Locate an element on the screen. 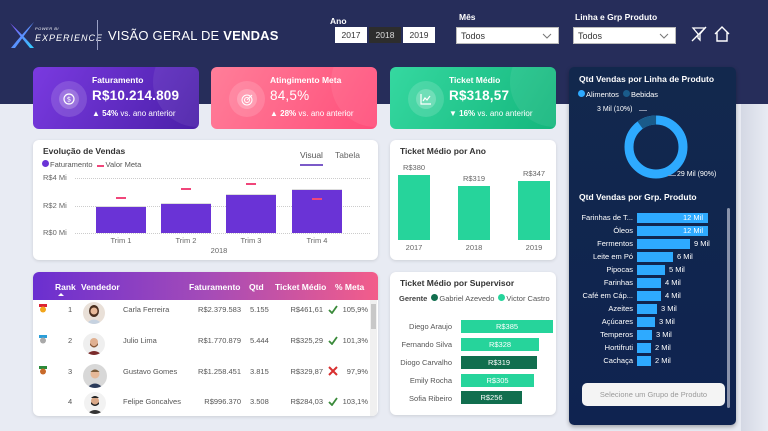  column-header-rank: Rank is located at coordinates (65, 287).